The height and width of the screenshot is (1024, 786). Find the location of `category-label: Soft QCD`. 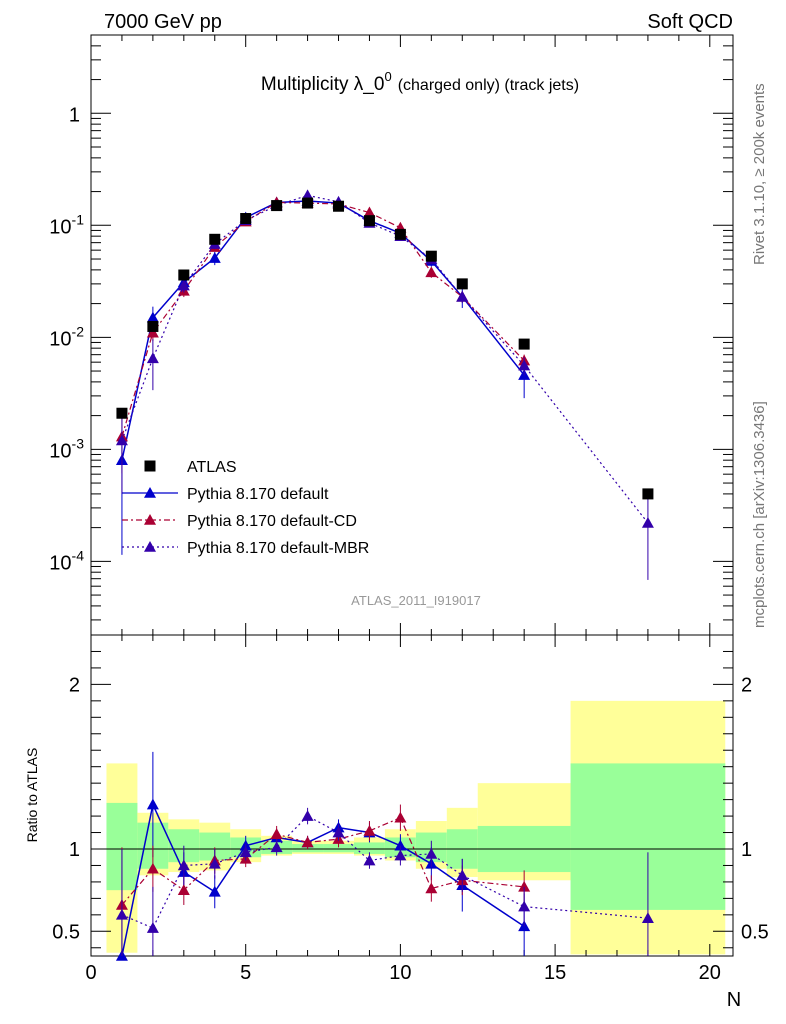

category-label: Soft QCD is located at coordinates (690, 22).